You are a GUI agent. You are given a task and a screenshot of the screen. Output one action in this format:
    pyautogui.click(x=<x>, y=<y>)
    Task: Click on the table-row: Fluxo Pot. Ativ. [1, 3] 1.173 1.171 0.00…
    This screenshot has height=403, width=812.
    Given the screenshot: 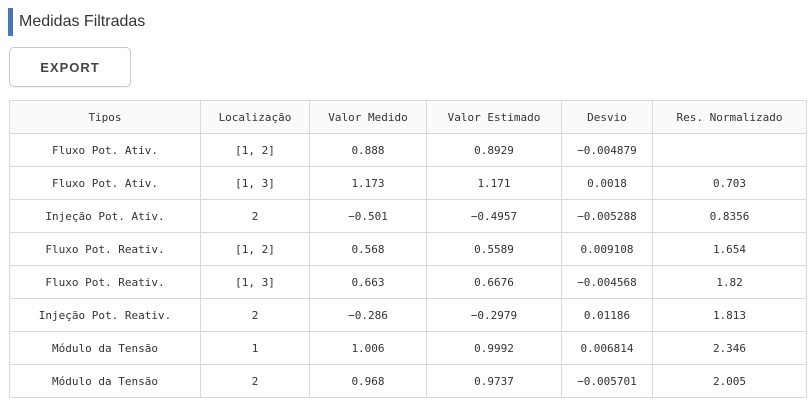 What is the action you would take?
    pyautogui.click(x=408, y=183)
    